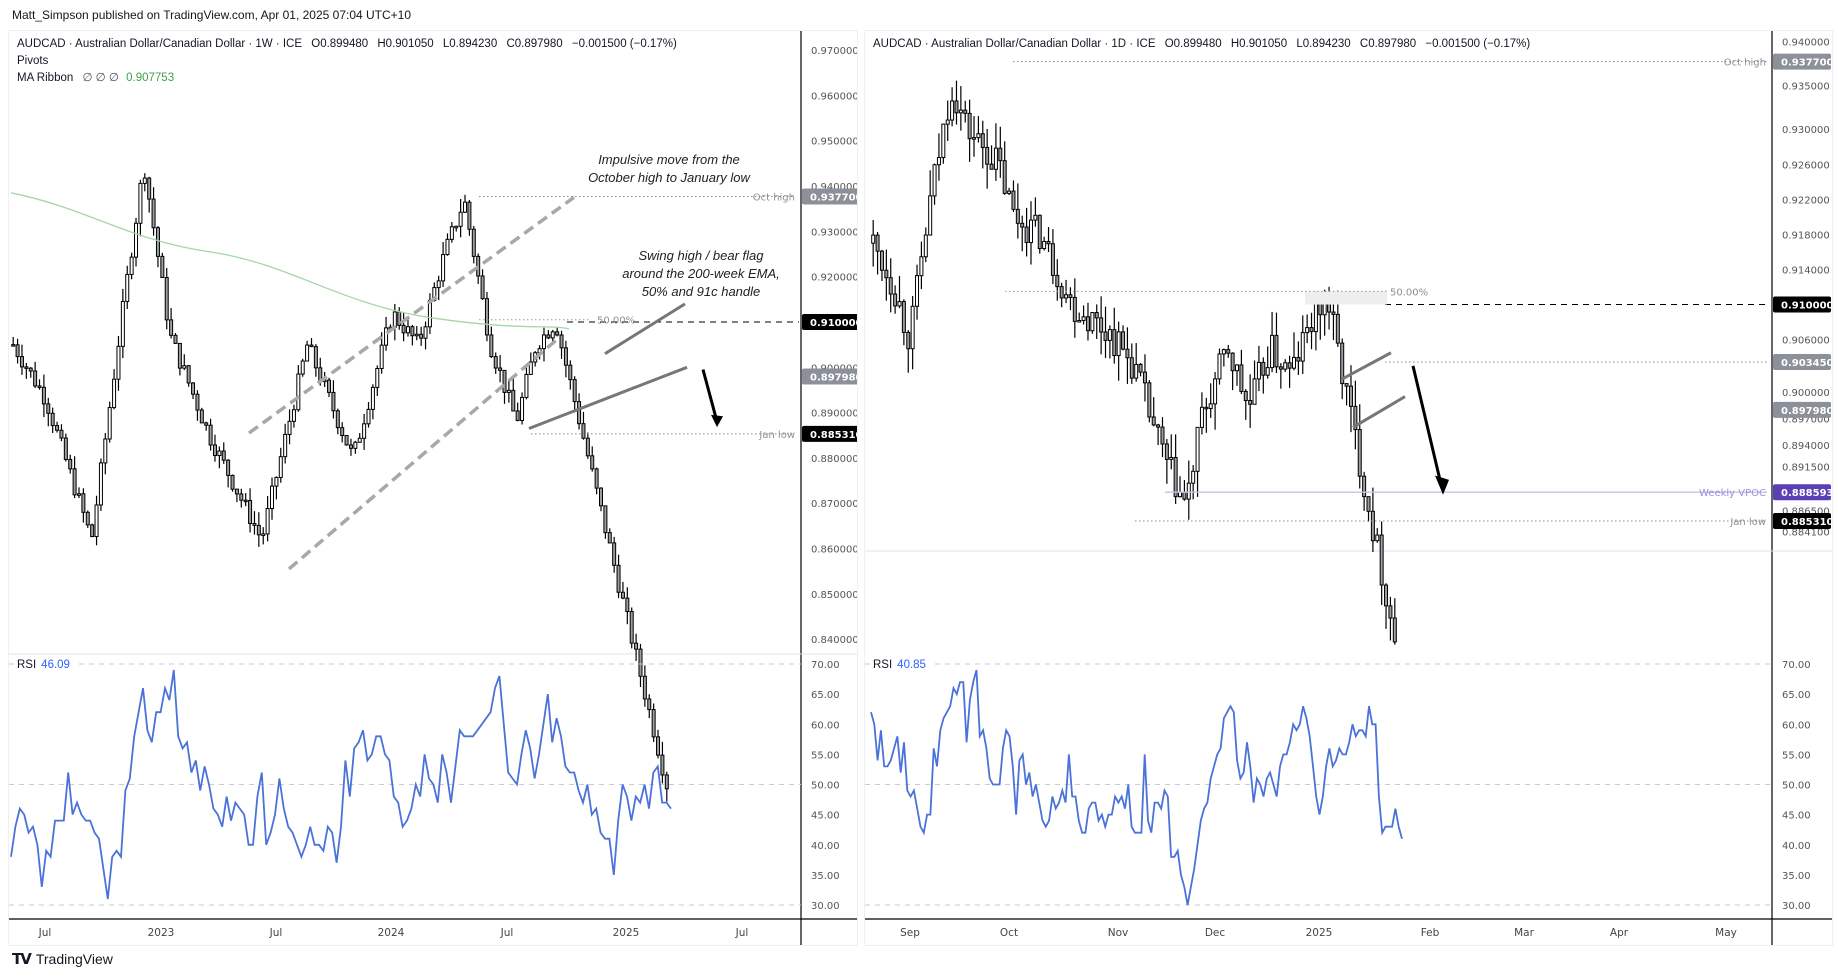 The width and height of the screenshot is (1838, 979). I want to click on ohlc-open: O0.899480, so click(1193, 44).